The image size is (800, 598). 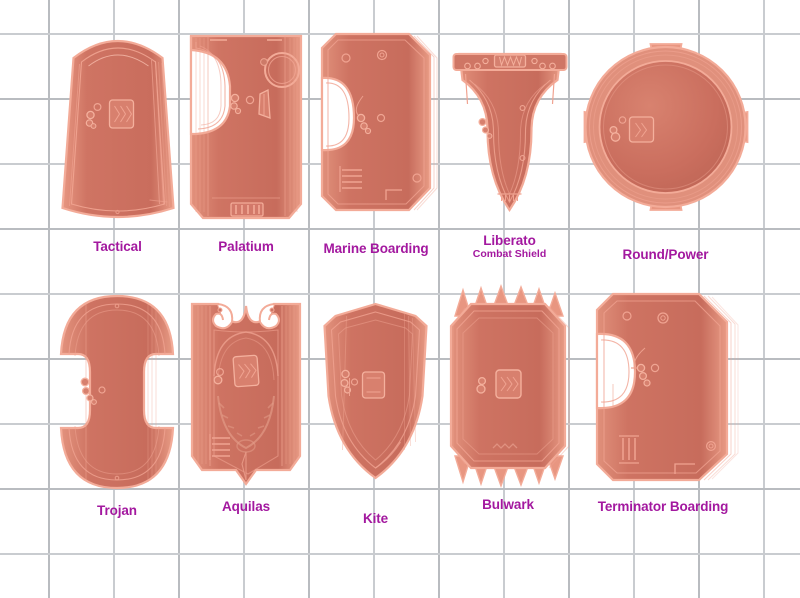 I want to click on shield-label-text: Tactical, so click(x=117, y=246).